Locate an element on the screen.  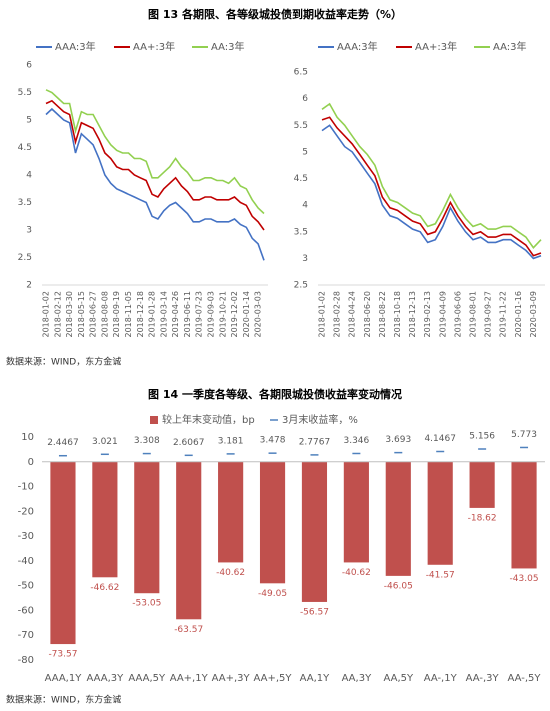
x-tick-label: AA,5Y is located at coordinates (398, 678).